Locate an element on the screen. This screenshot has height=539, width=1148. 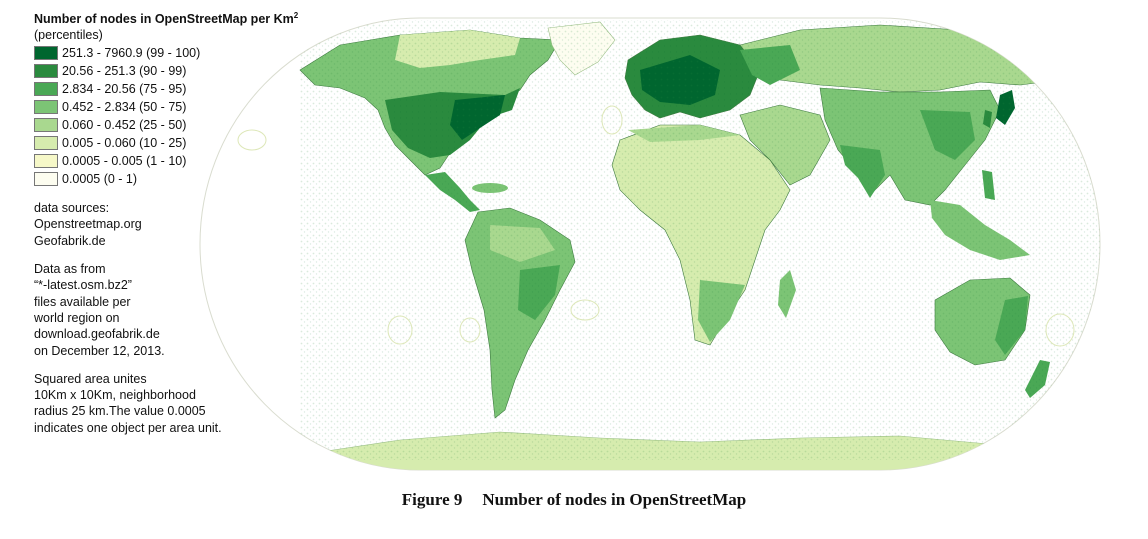
note-line: 10Km x 10Km, neighborhood is located at coordinates (115, 395).